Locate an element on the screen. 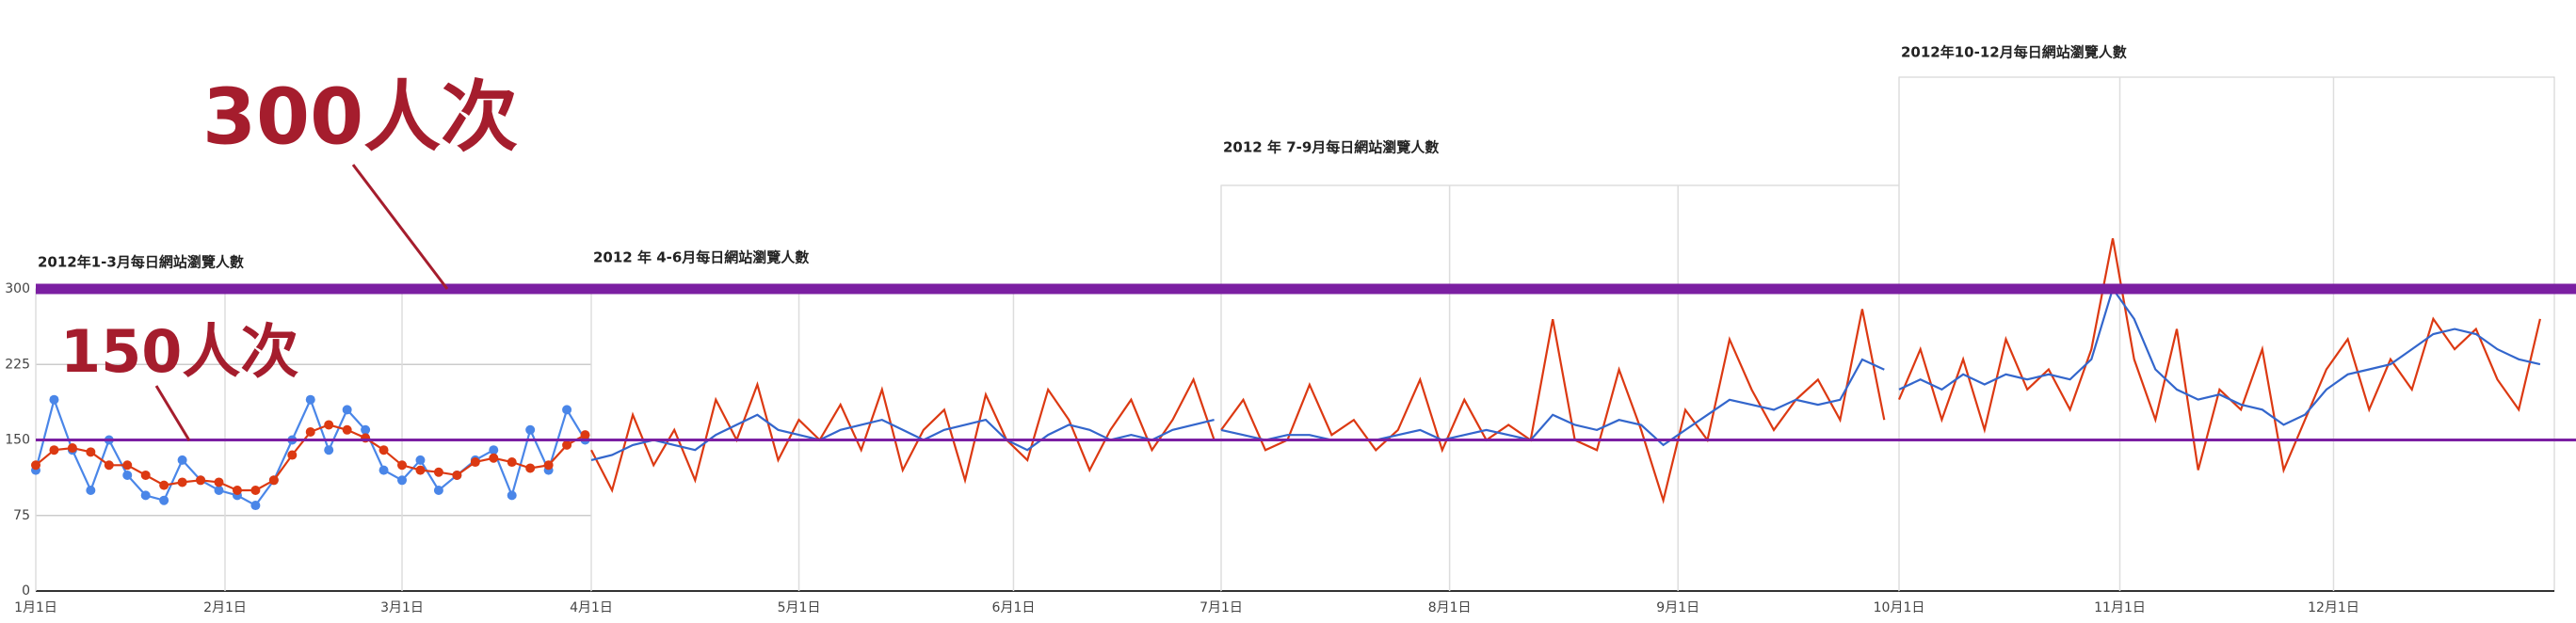 The height and width of the screenshot is (623, 2576). chart-title: 2012 年 4-6月每日網站瀏覽人數 is located at coordinates (701, 257).